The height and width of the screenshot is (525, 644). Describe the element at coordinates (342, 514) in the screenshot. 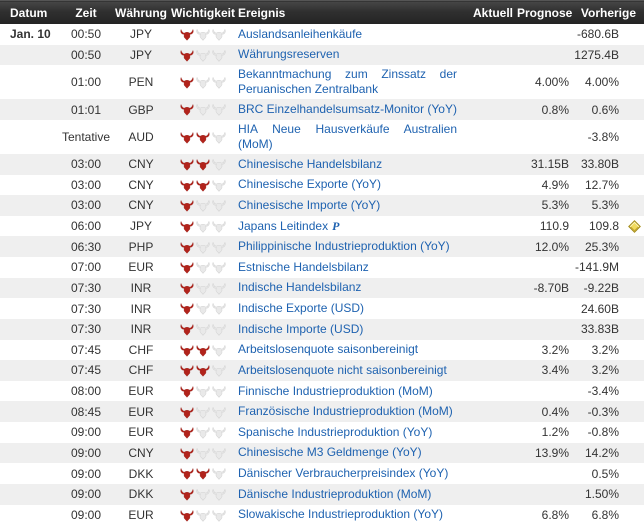

I see `event-link: Slowakische Industrieproduktion (YoY)` at that location.